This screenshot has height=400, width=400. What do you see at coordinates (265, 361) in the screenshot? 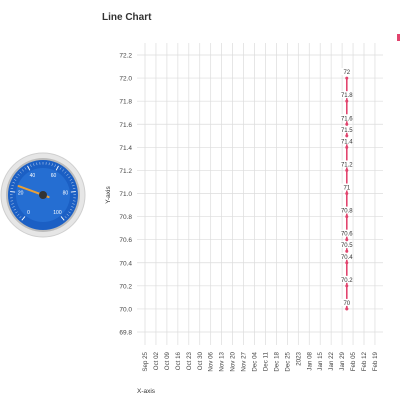
I see `x-tick-label: Dec 11` at bounding box center [265, 361].